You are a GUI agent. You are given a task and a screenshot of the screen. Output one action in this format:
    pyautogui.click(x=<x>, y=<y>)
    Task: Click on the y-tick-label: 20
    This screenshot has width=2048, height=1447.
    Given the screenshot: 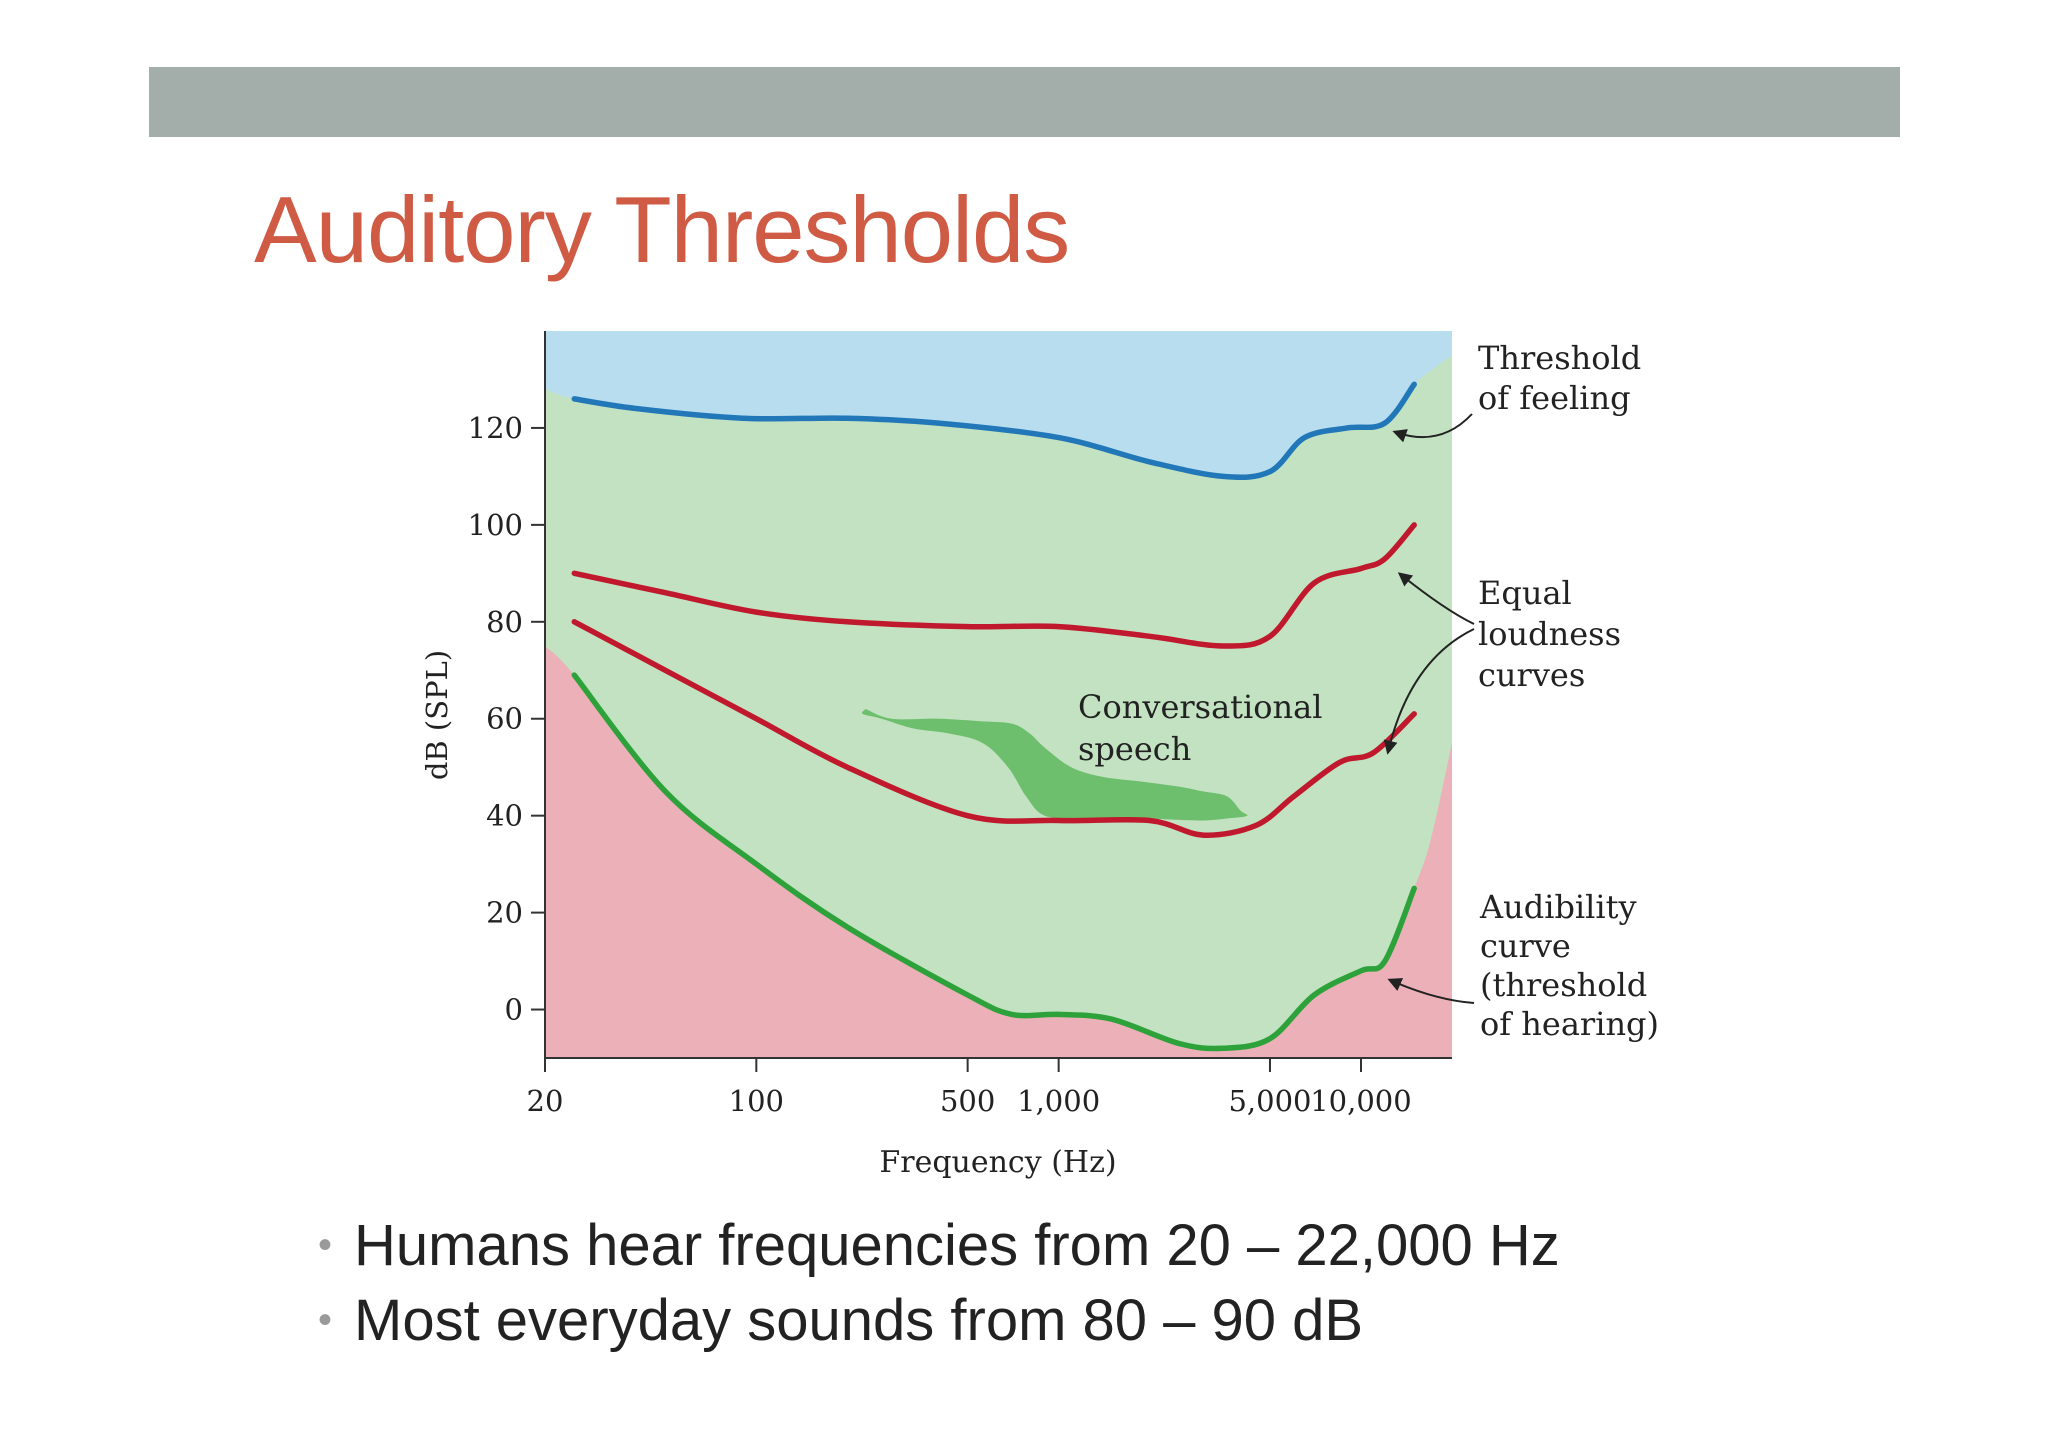 What is the action you would take?
    pyautogui.click(x=504, y=913)
    